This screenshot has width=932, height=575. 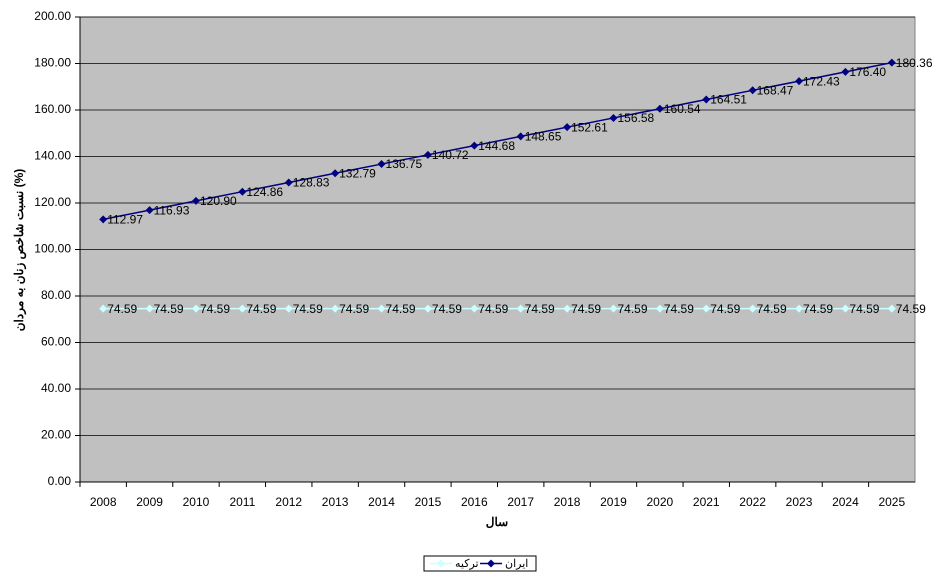 What do you see at coordinates (404, 164) in the screenshot?
I see `data-label: 136.75` at bounding box center [404, 164].